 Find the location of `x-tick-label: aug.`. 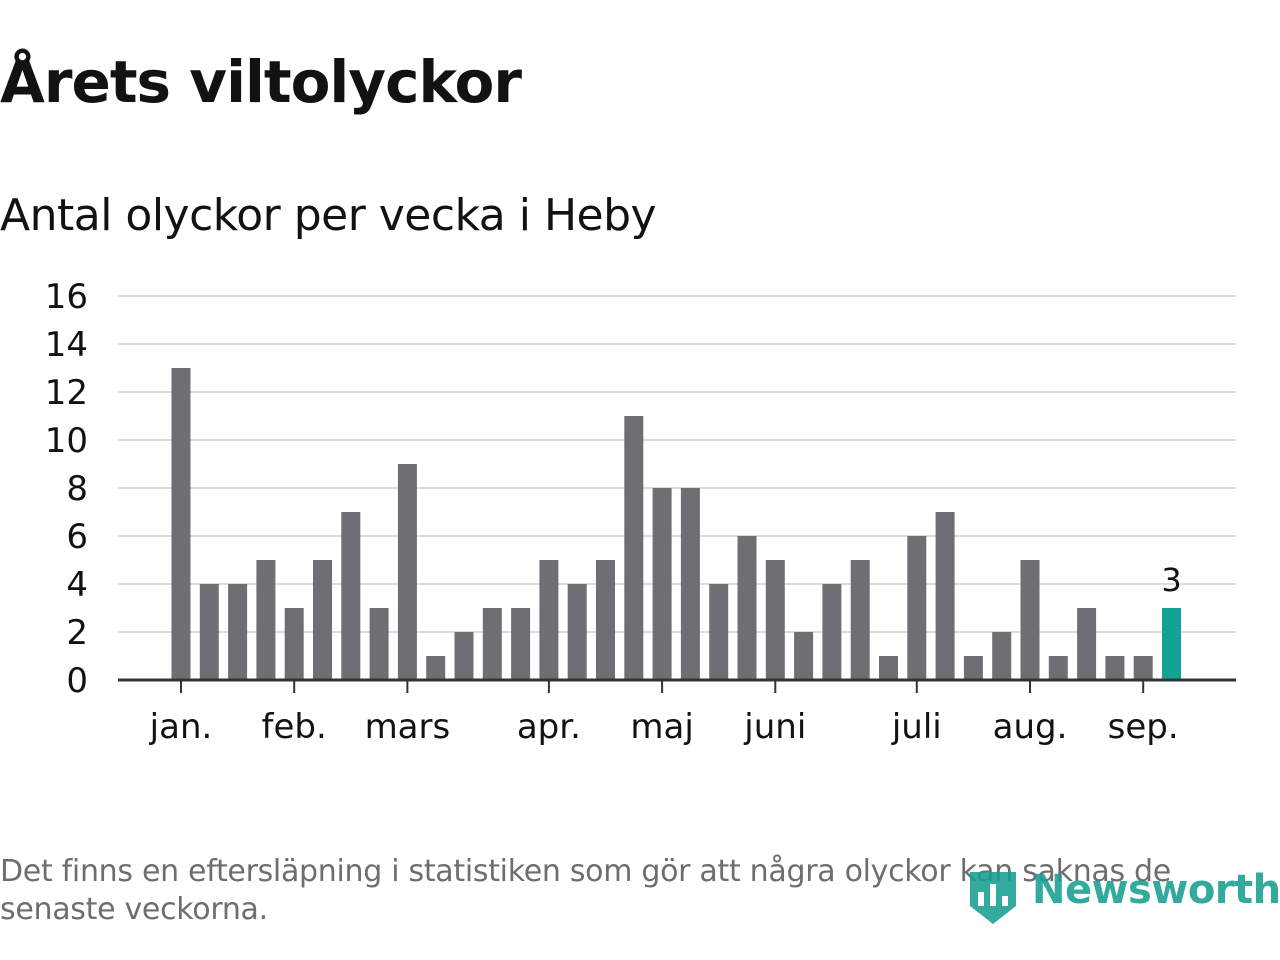

x-tick-label: aug. is located at coordinates (1030, 727).